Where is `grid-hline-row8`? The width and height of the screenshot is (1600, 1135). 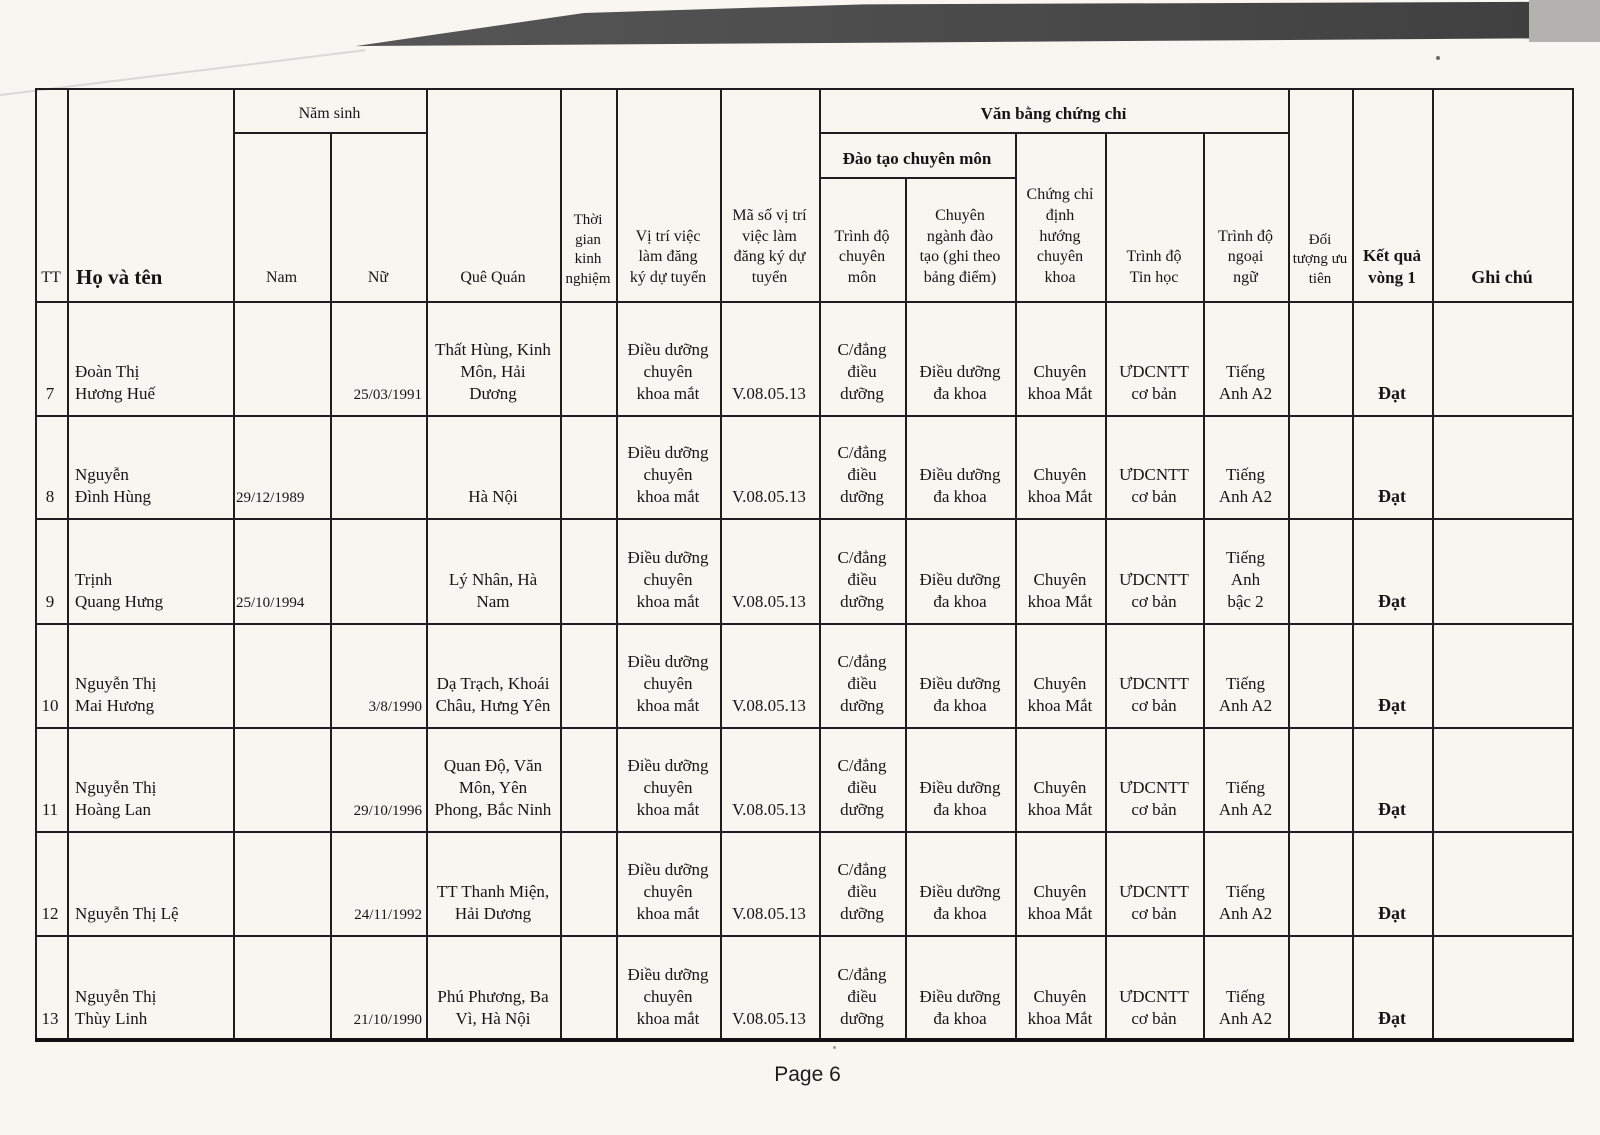 grid-hline-row8 is located at coordinates (804, 519).